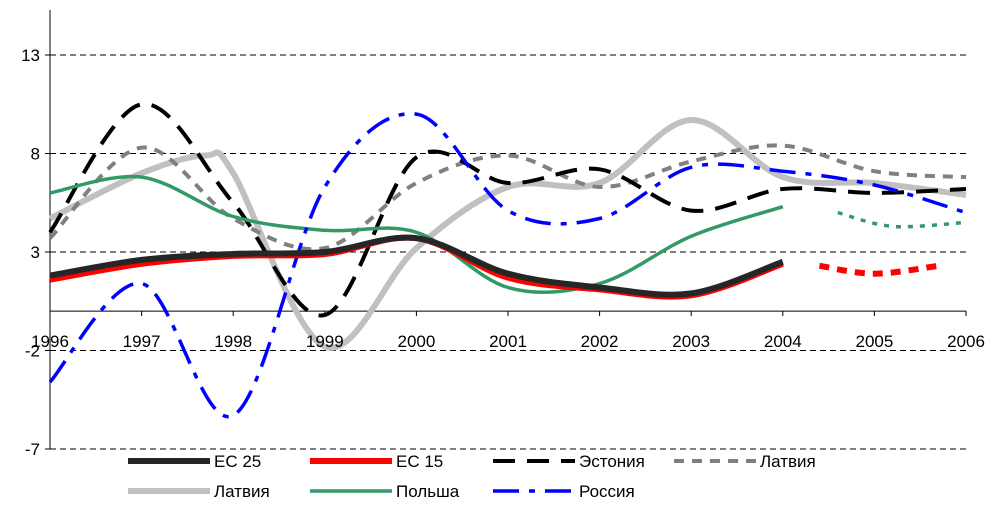 This screenshot has height=509, width=989. Describe the element at coordinates (32, 351) in the screenshot. I see `y-tick-label: -2` at that location.